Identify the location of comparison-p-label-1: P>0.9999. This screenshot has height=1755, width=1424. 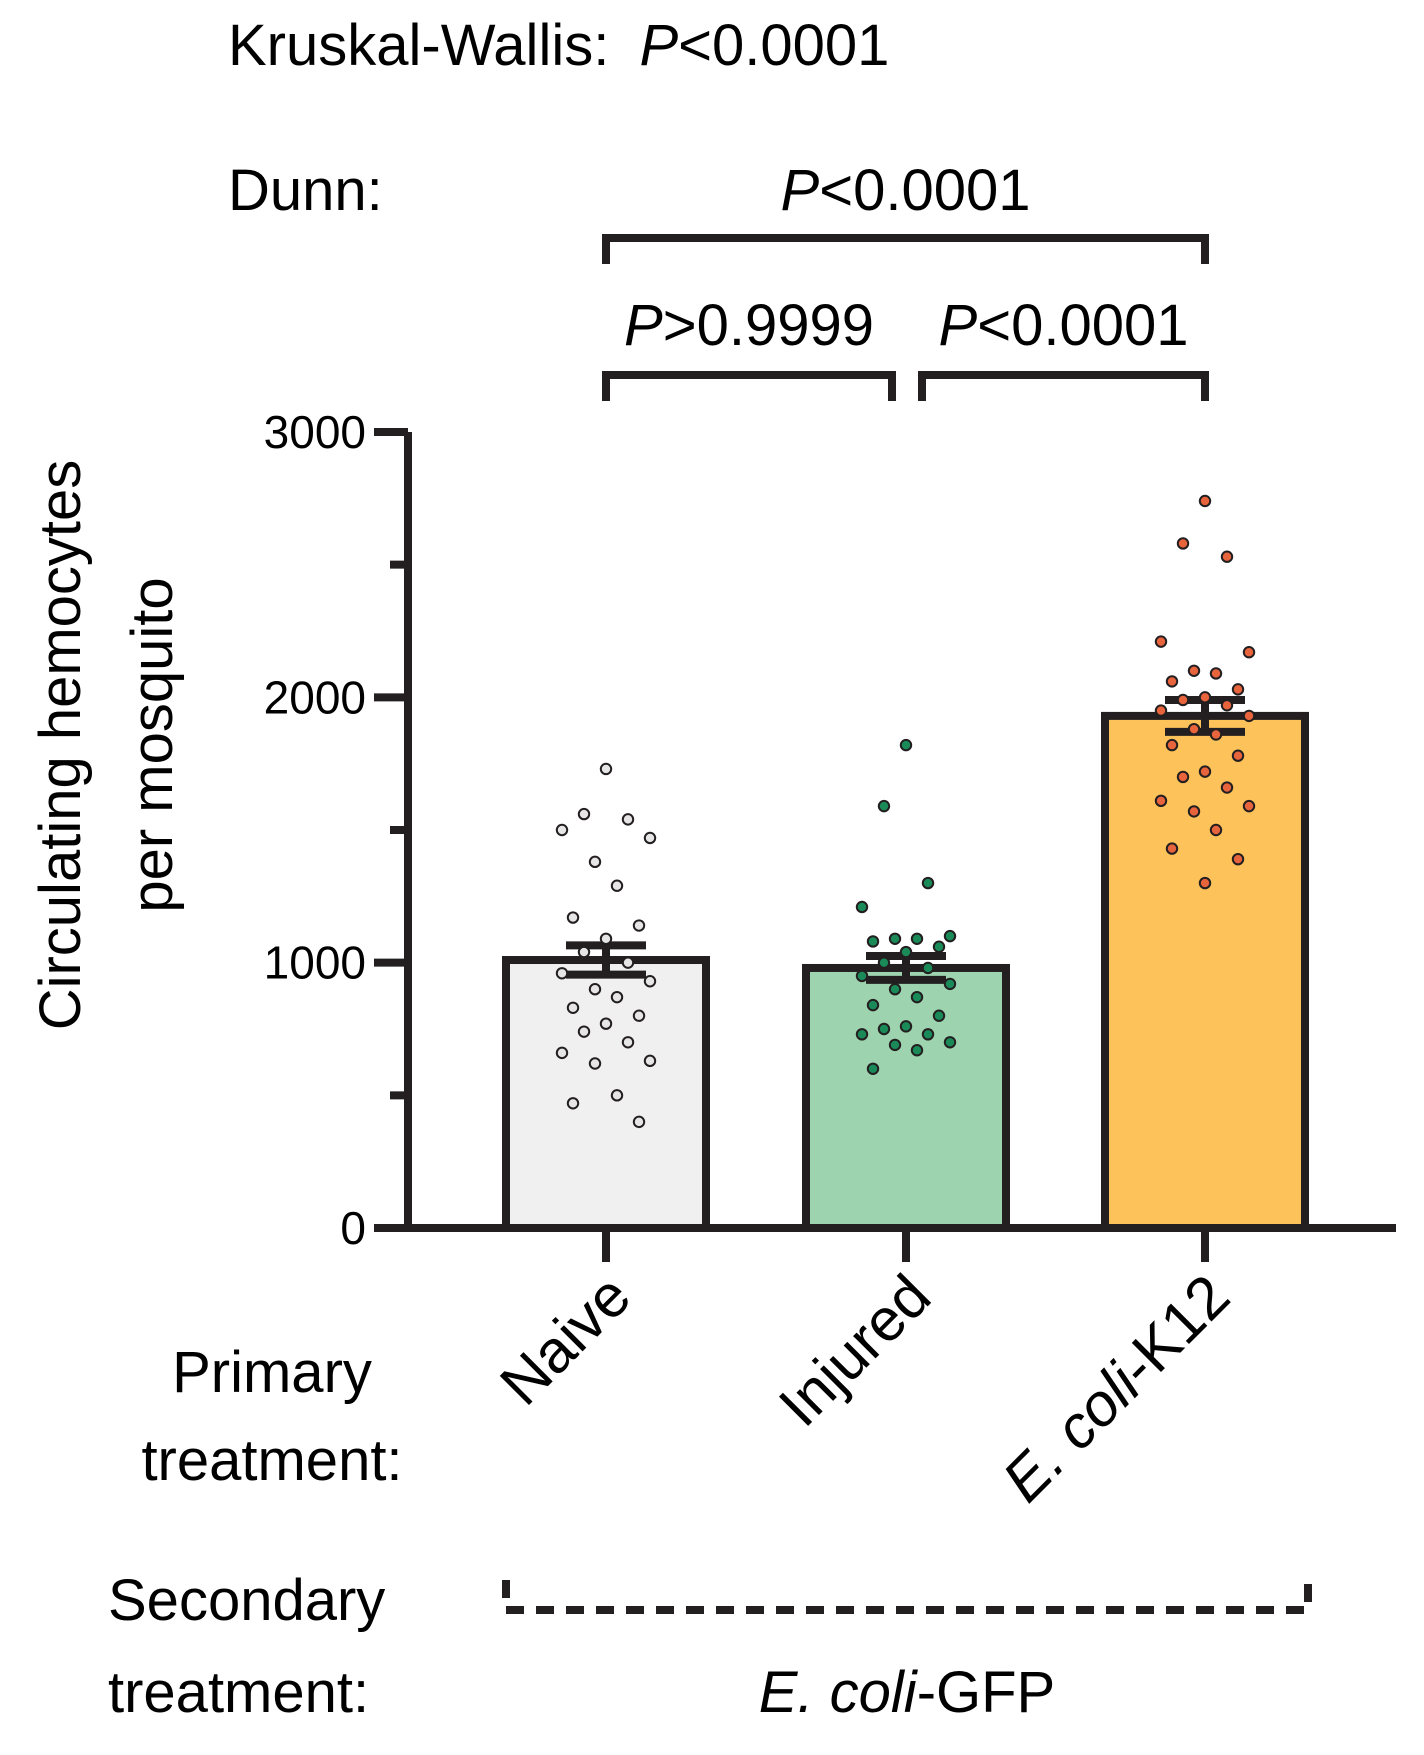
(749, 325).